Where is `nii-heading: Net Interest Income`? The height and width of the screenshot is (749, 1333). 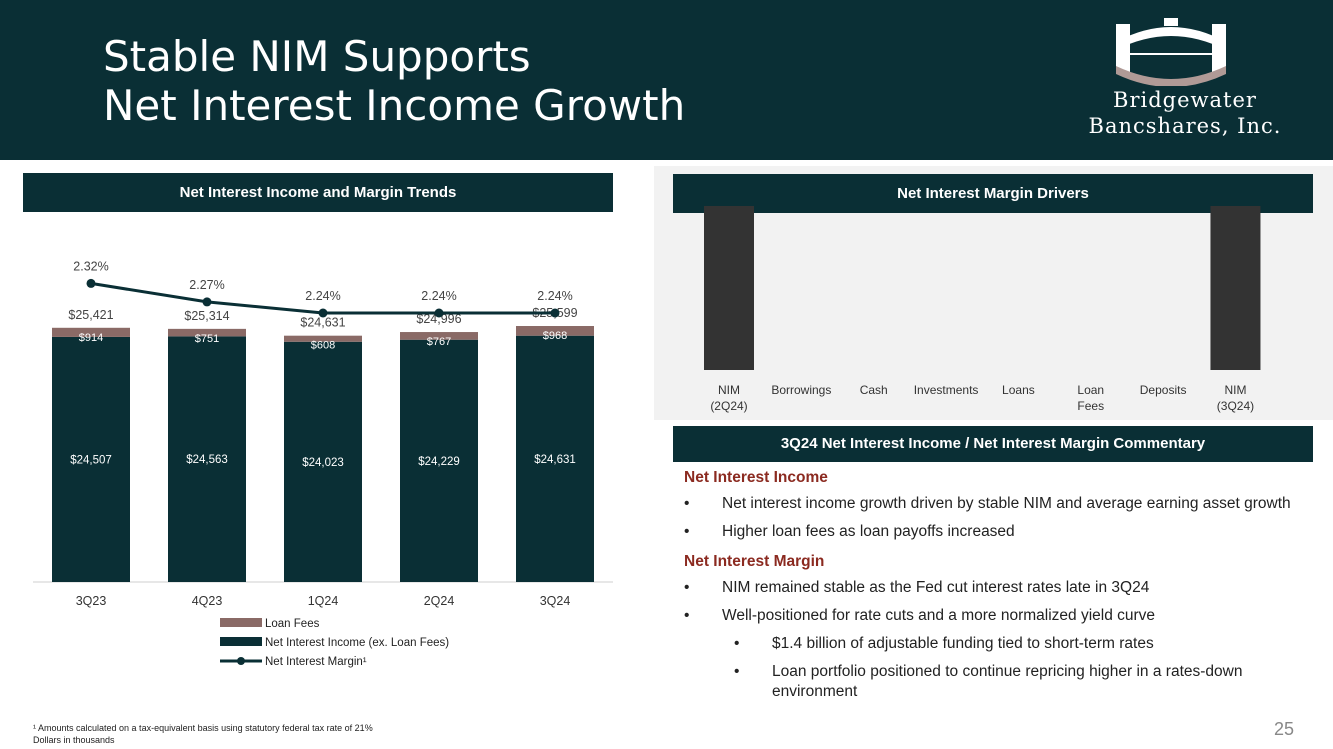 nii-heading: Net Interest Income is located at coordinates (756, 477).